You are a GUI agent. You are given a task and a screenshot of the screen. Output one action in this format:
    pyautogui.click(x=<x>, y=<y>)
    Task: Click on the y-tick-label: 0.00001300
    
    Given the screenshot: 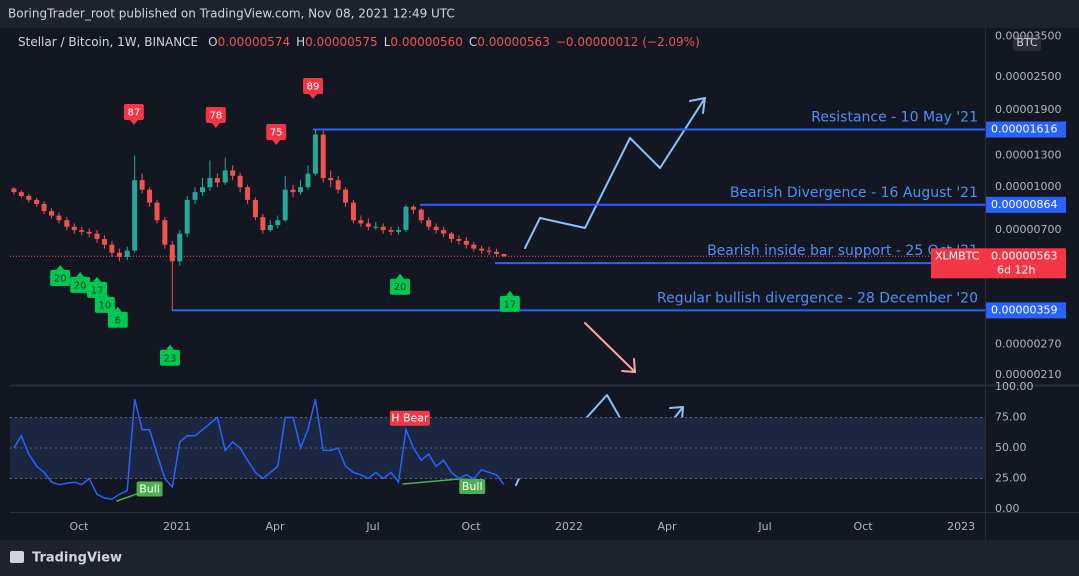 What is the action you would take?
    pyautogui.click(x=1028, y=155)
    